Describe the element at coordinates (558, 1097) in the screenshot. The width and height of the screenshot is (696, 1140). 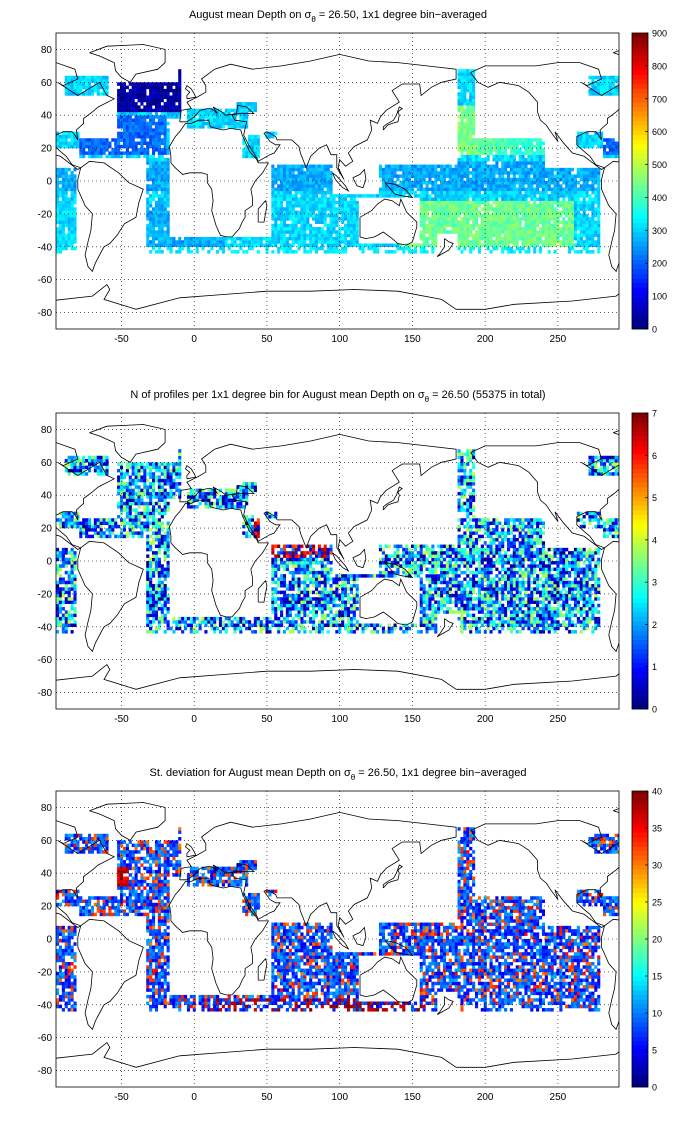
I see `x-tick-label: 250` at that location.